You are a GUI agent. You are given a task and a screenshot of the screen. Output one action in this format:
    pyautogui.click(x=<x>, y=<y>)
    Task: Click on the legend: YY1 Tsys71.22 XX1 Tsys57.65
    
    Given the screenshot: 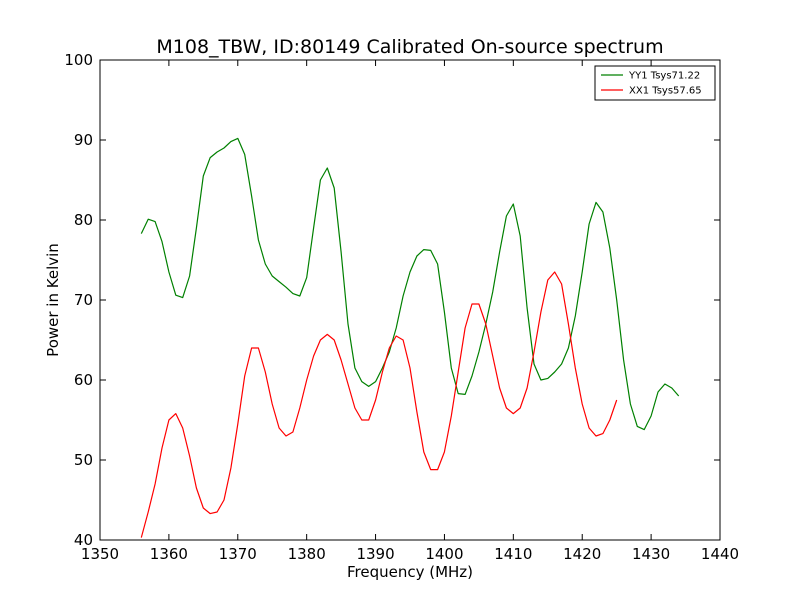 What is the action you would take?
    pyautogui.click(x=655, y=83)
    